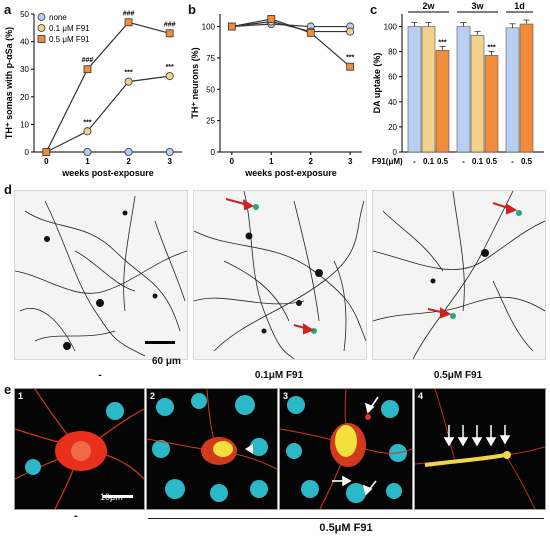 This screenshot has height=541, width=550. I want to click on y-axis-label: TH⁺ somas with p-αSa (%), so click(9, 83).